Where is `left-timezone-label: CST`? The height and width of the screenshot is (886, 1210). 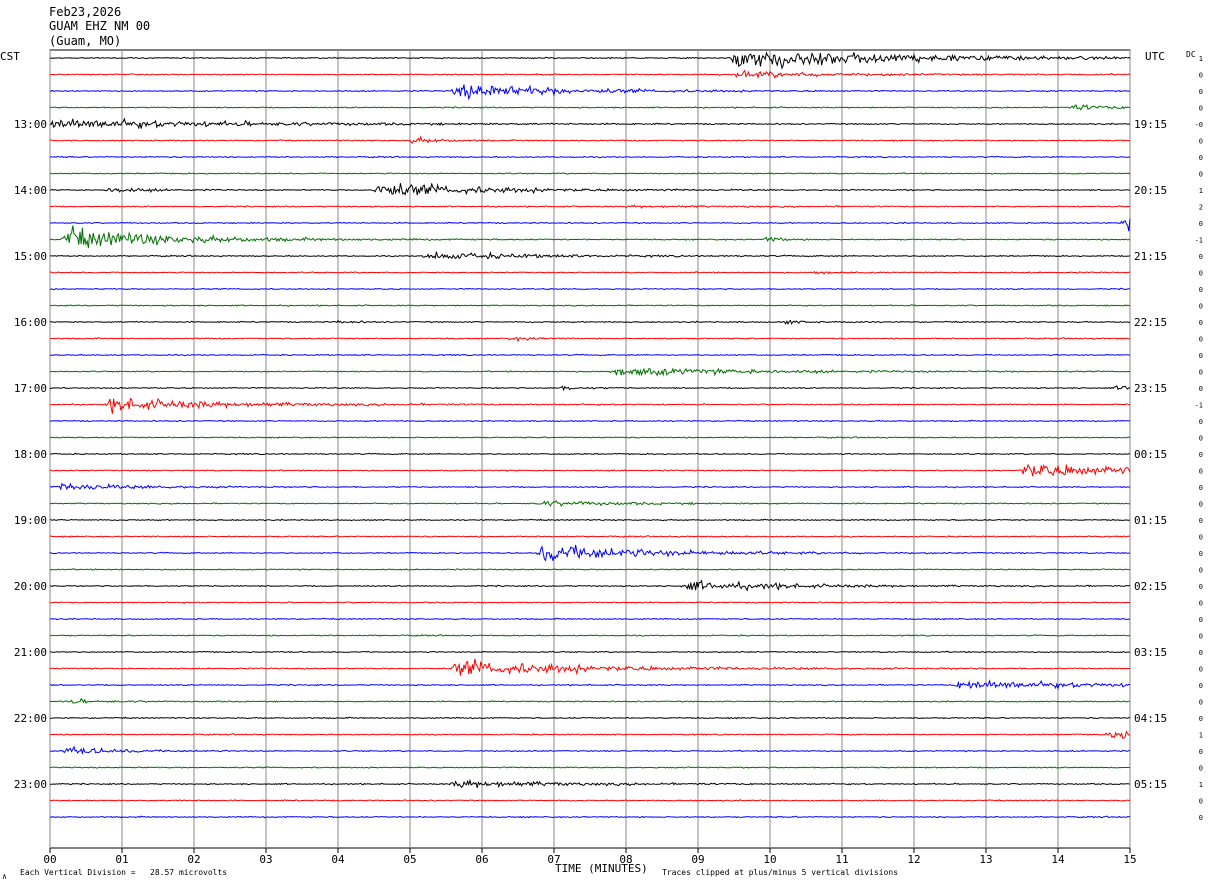 left-timezone-label: CST is located at coordinates (10, 56).